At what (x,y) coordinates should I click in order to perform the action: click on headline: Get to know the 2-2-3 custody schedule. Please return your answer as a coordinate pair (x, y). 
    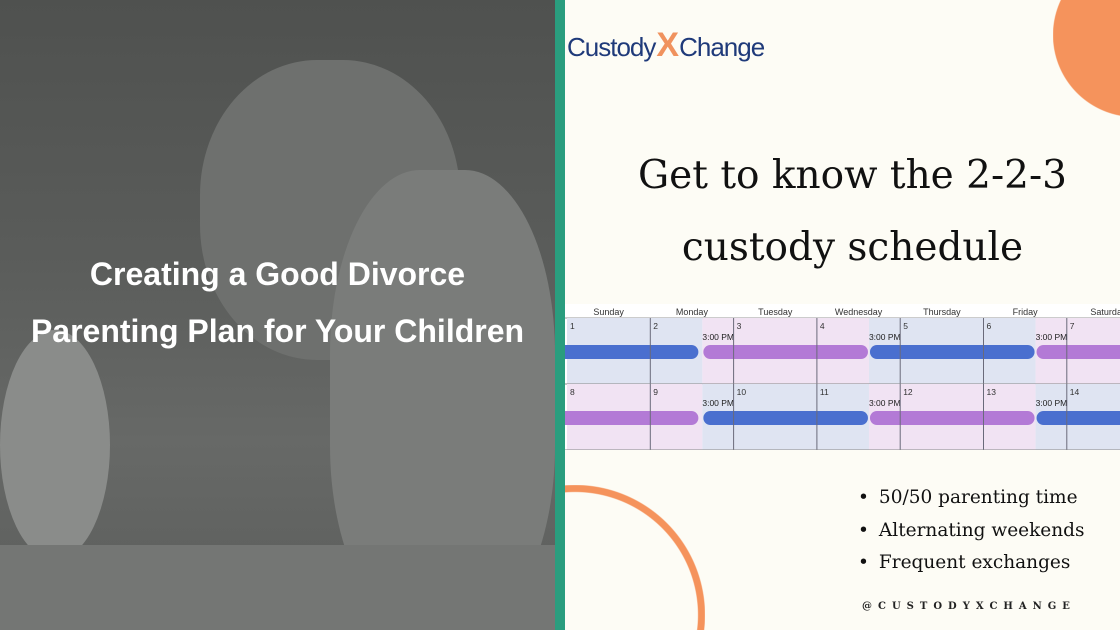
    Looking at the image, I should click on (852, 211).